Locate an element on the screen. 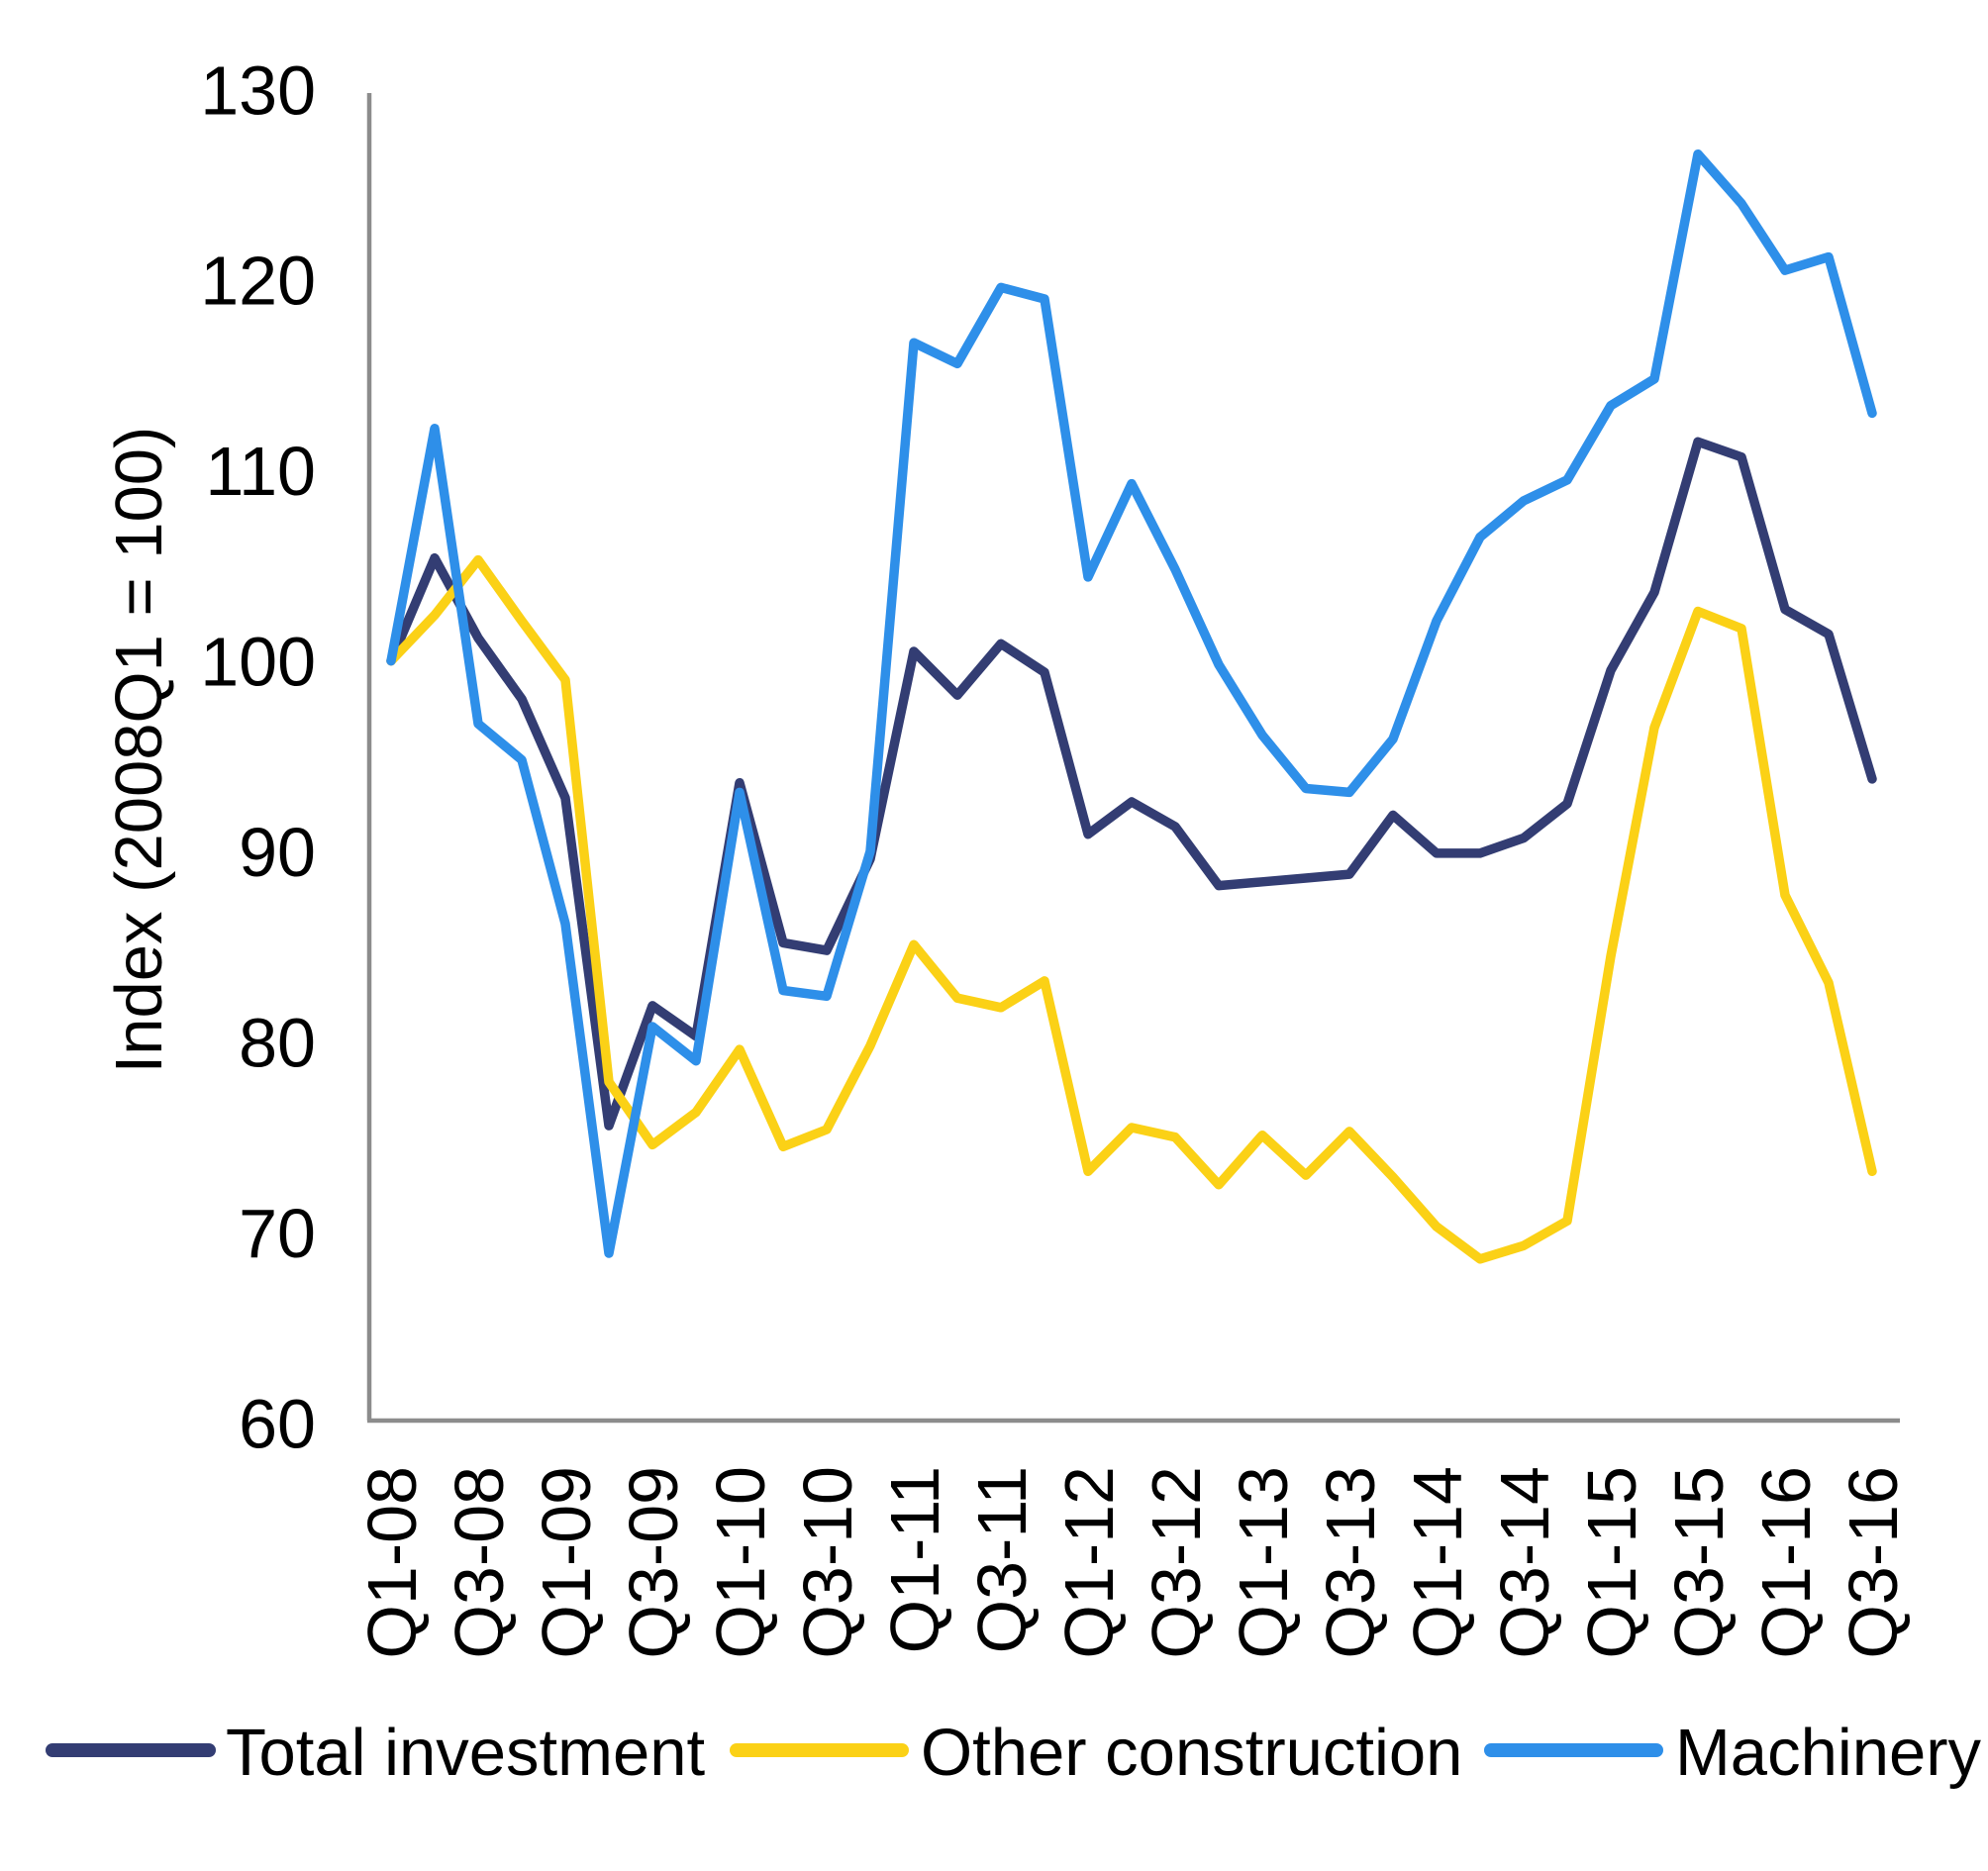  svg-text: Q1-10 is located at coordinates (740, 1562).